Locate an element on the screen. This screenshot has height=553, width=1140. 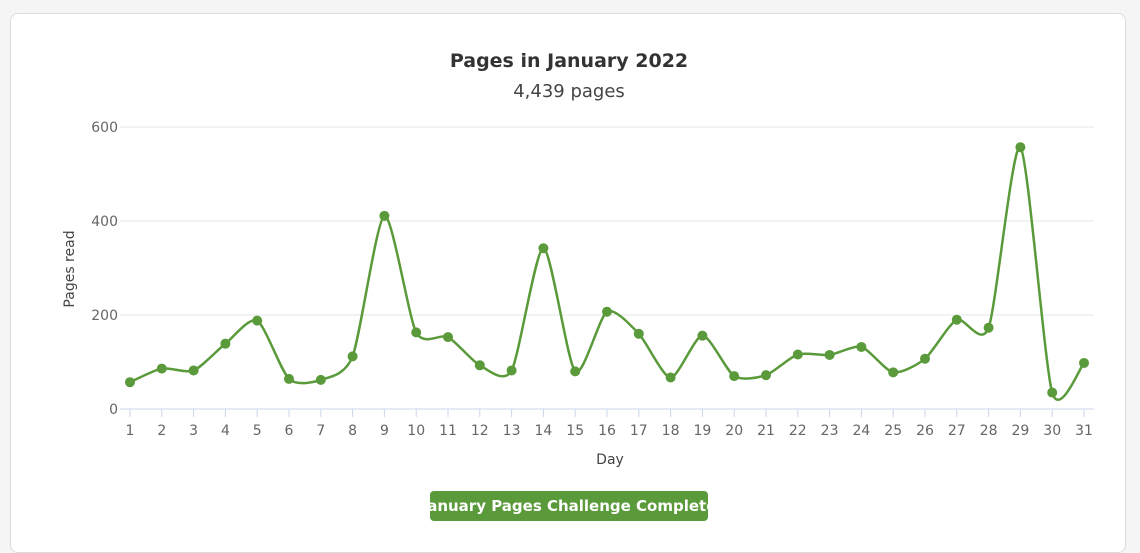
x-tick-label: 12 is located at coordinates (480, 431).